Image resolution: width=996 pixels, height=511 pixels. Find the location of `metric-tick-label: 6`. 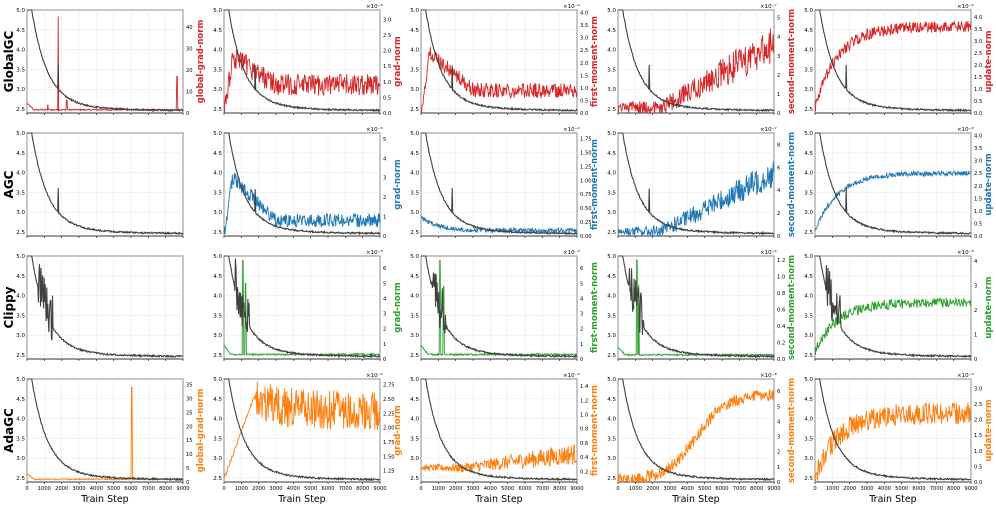

metric-tick-label: 6 is located at coordinates (384, 269).